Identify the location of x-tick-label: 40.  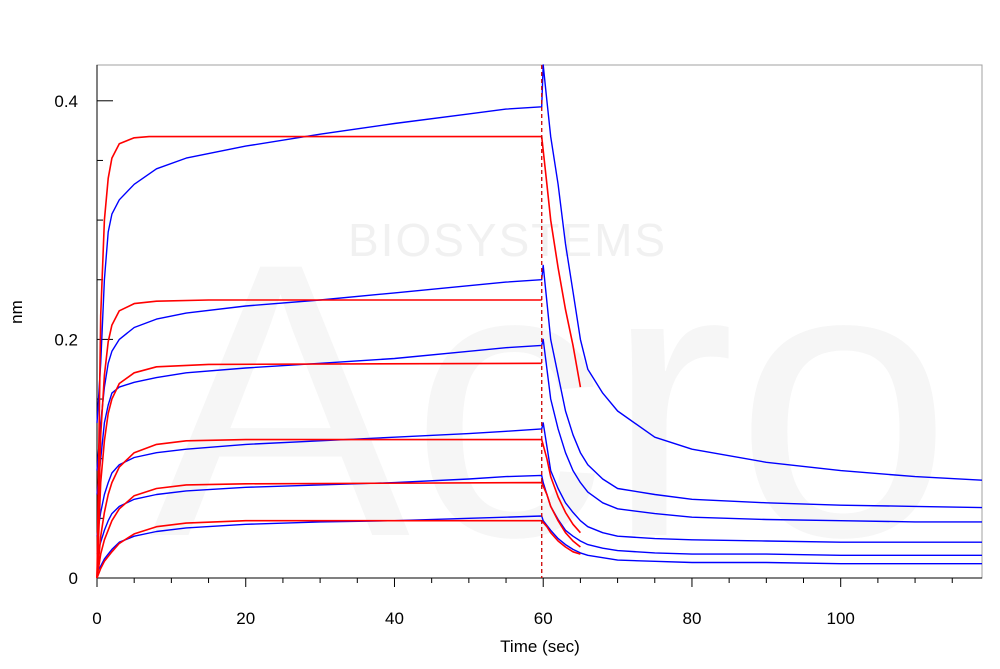
(394, 618).